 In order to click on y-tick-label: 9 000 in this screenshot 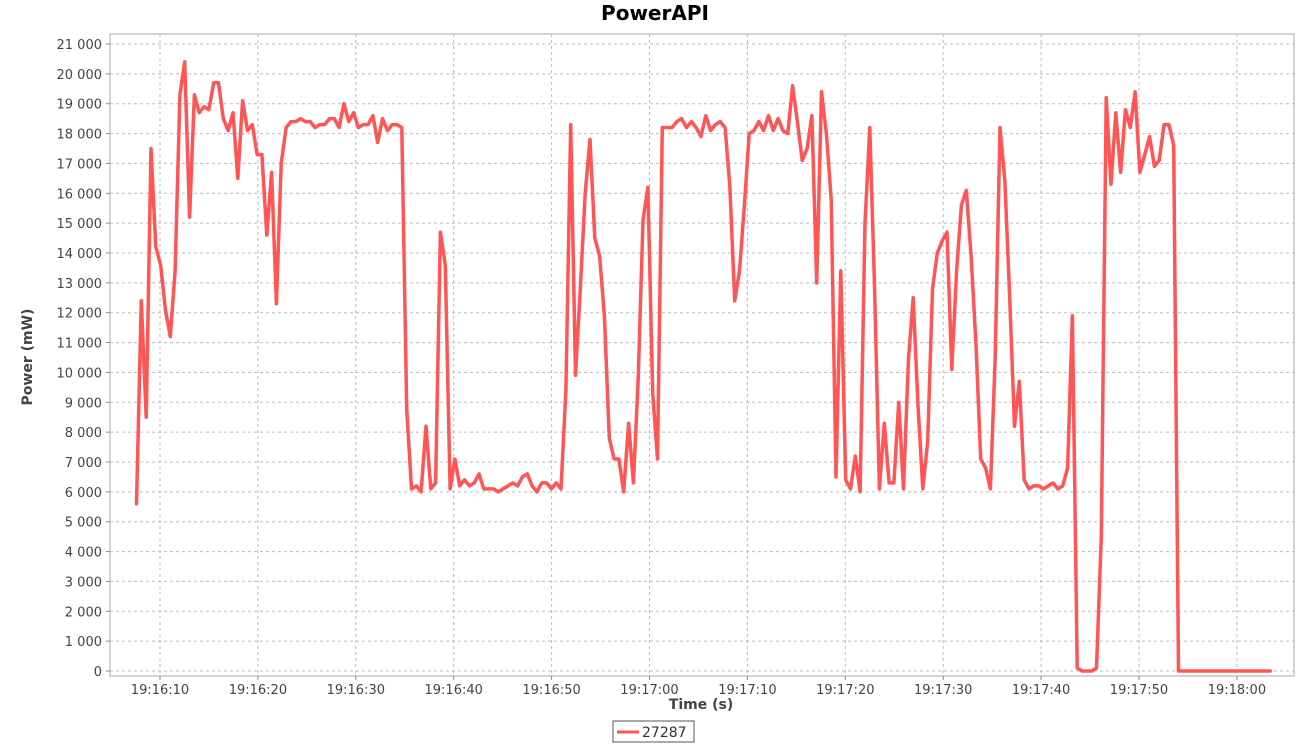, I will do `click(83, 403)`.